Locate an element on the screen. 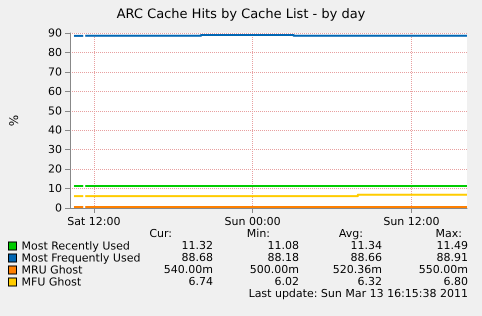 The image size is (482, 316). text: 11.34 is located at coordinates (366, 245).